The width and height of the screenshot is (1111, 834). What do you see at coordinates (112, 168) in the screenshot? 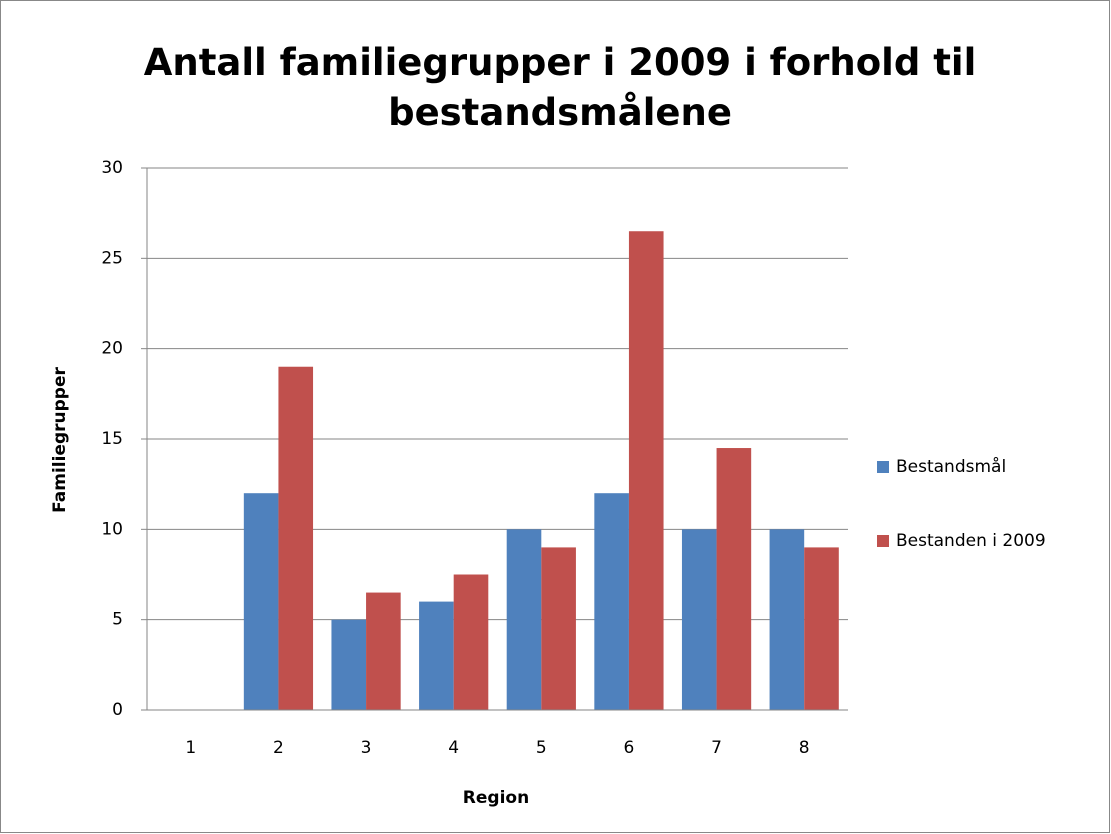
I see `y-tick-label: 30` at bounding box center [112, 168].